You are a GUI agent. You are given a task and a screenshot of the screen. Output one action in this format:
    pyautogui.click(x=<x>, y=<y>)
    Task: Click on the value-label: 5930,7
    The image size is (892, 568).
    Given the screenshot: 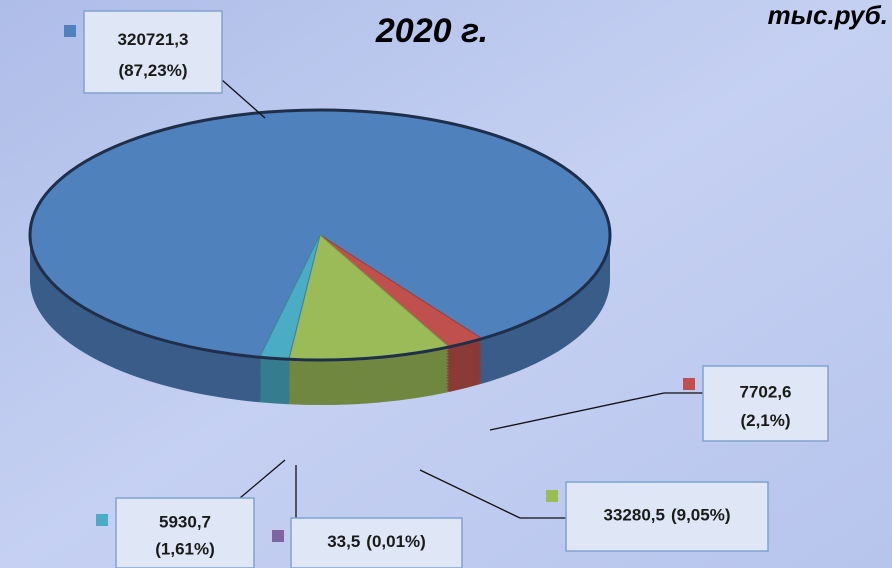 What is the action you would take?
    pyautogui.click(x=185, y=522)
    